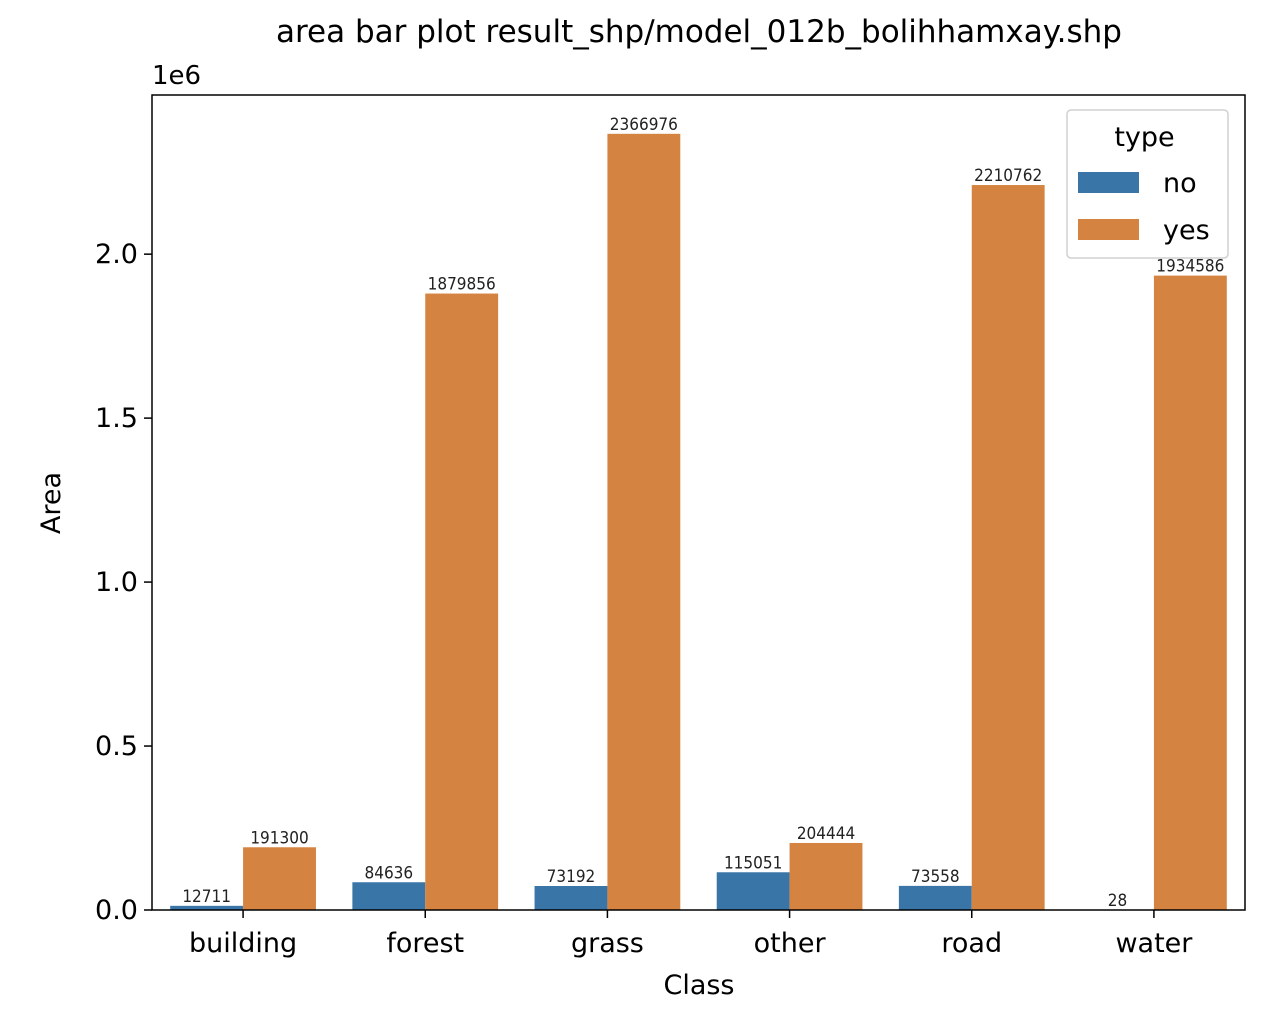 The height and width of the screenshot is (1014, 1282). What do you see at coordinates (243, 943) in the screenshot?
I see `x-tick-label-building: building` at bounding box center [243, 943].